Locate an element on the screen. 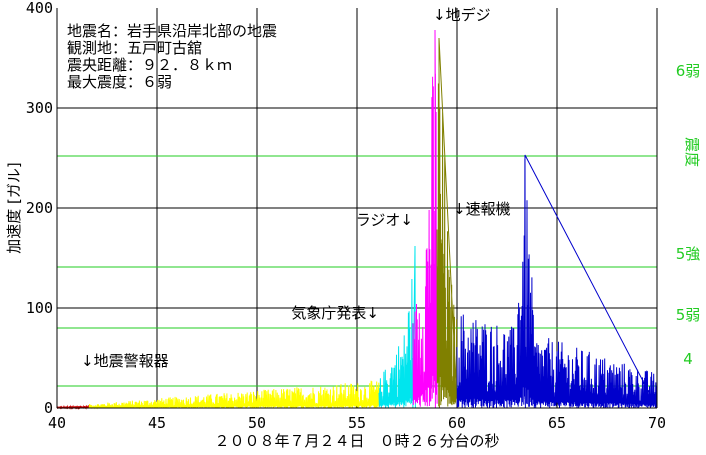 This screenshot has width=706, height=455. x-tick-label-6: 70 is located at coordinates (657, 423).